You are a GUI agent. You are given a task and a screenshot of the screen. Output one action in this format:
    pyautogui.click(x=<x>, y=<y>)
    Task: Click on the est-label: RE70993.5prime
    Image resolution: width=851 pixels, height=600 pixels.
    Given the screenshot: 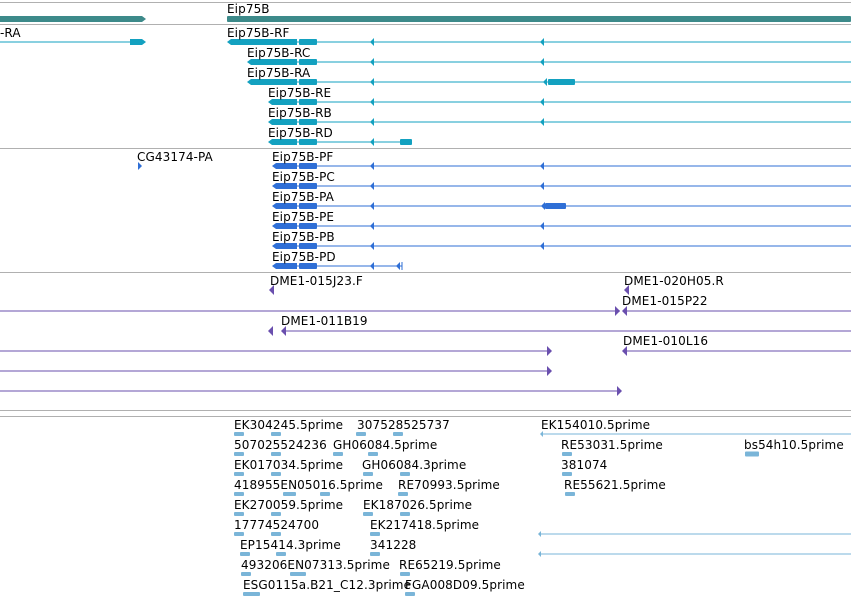 What is the action you would take?
    pyautogui.click(x=449, y=485)
    